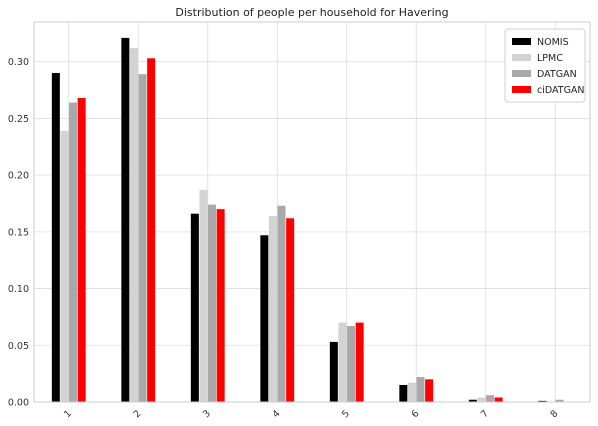 Image resolution: width=598 pixels, height=426 pixels. Describe the element at coordinates (18, 232) in the screenshot. I see `y-tick-label: 0.15` at that location.